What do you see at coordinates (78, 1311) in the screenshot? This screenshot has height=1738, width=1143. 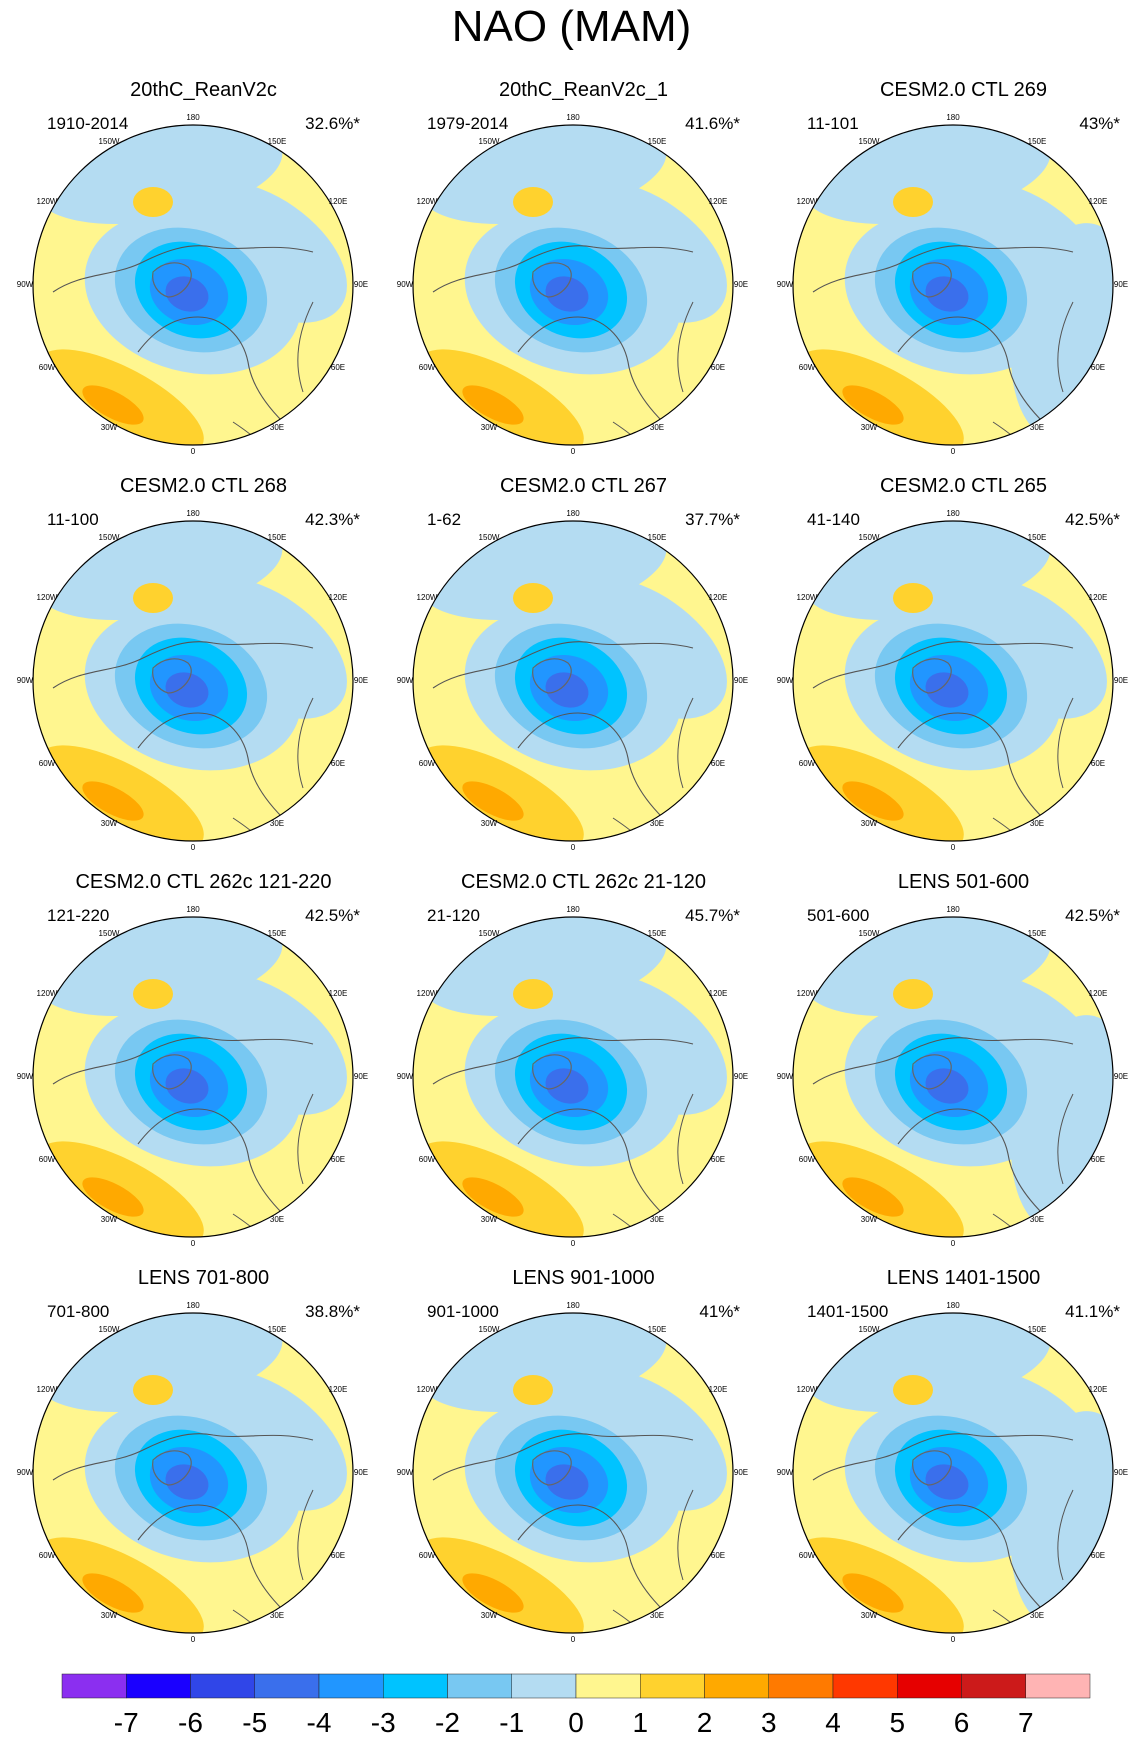 I see `panel-period: 701-800` at bounding box center [78, 1311].